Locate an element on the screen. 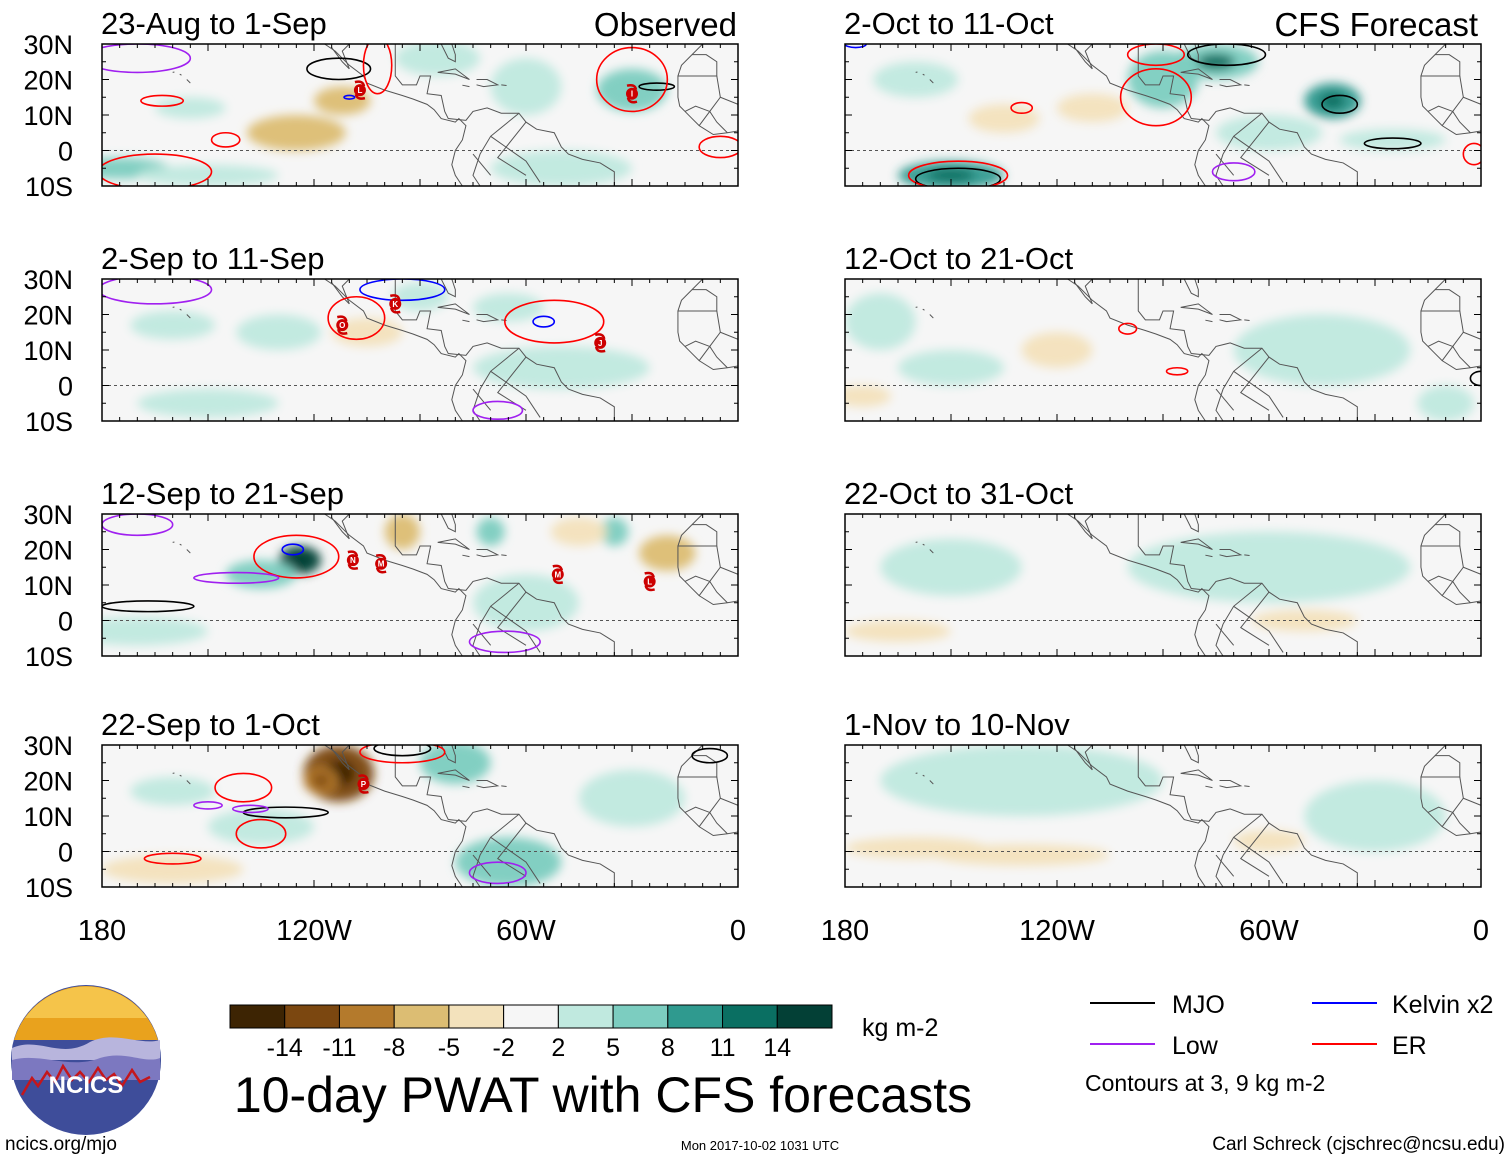  storm-marker: M is located at coordinates (381, 563).